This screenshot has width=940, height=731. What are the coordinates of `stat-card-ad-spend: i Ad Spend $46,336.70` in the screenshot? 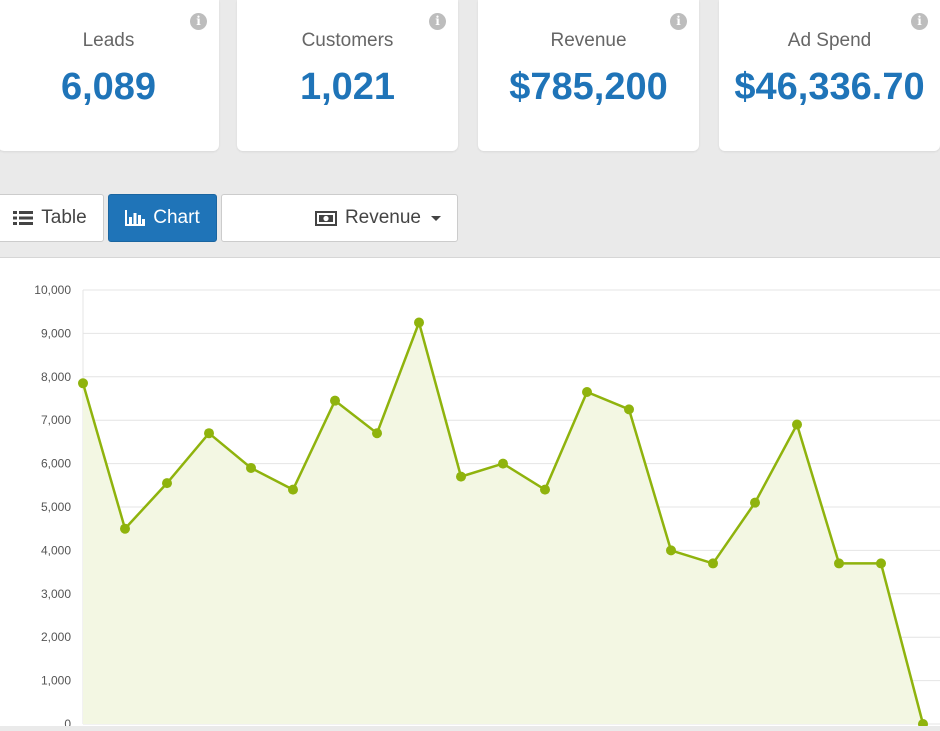 It's located at (829, 75).